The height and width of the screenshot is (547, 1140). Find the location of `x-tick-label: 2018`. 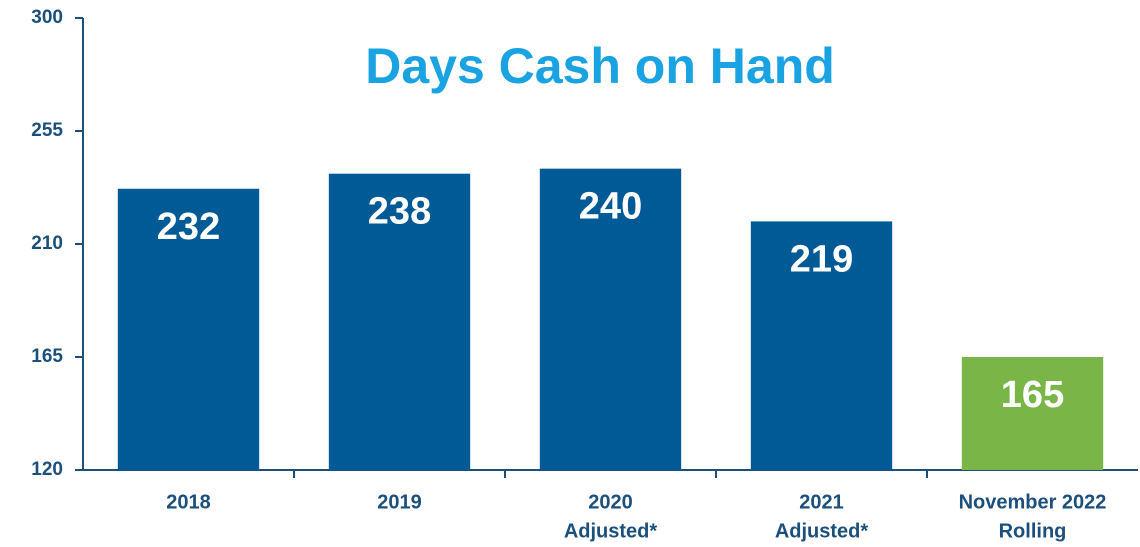

x-tick-label: 2018 is located at coordinates (188, 502).